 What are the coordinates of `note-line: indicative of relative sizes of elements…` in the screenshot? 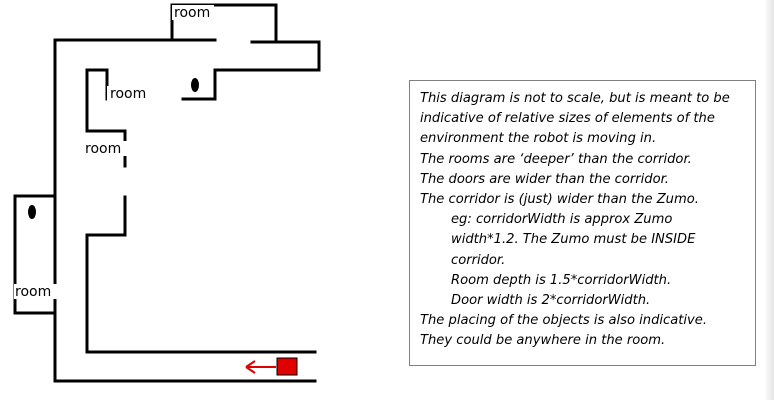 It's located at (567, 119).